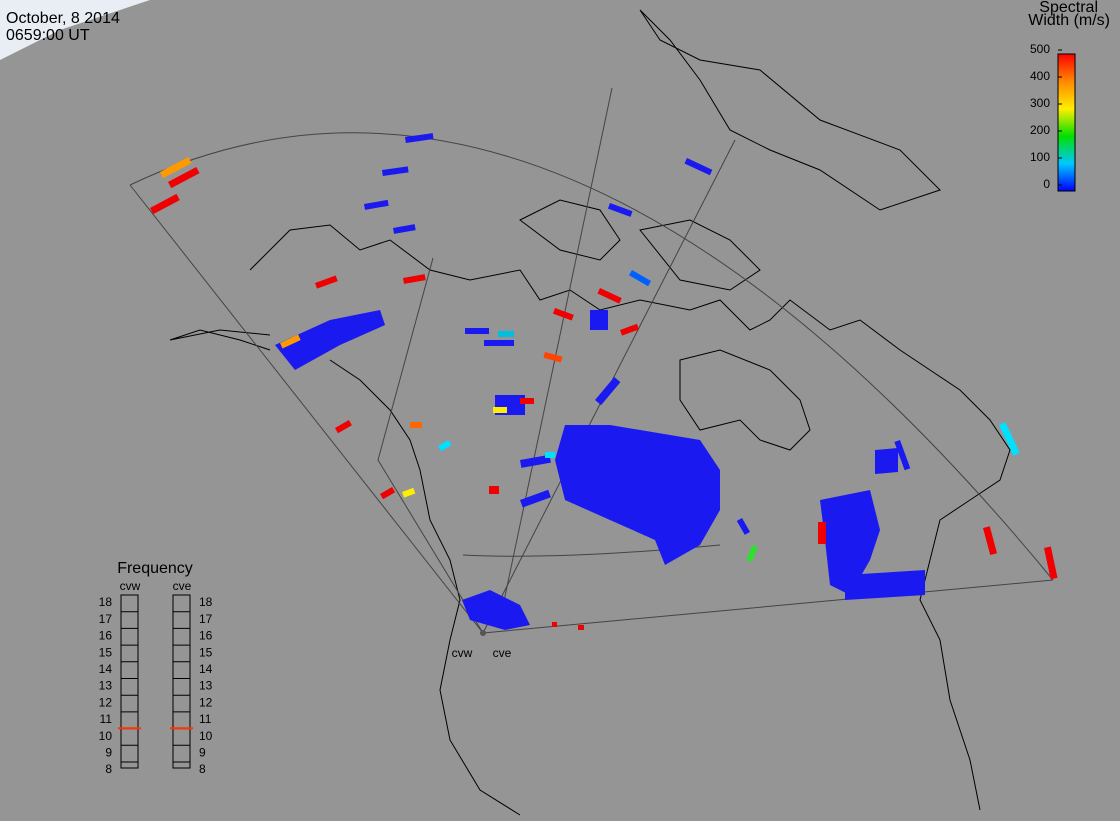 The width and height of the screenshot is (1120, 821). What do you see at coordinates (155, 568) in the screenshot?
I see `frequency-title: Frequency` at bounding box center [155, 568].